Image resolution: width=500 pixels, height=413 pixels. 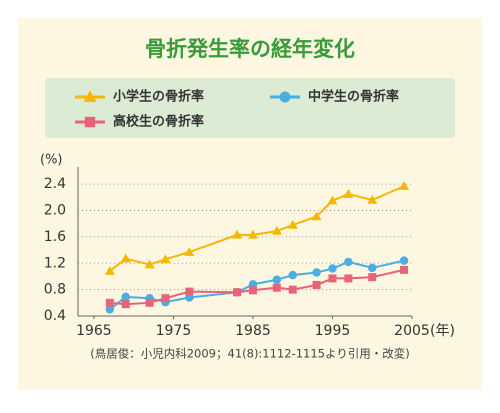 I want to click on y-tick-label: 2.4, so click(x=55, y=184).